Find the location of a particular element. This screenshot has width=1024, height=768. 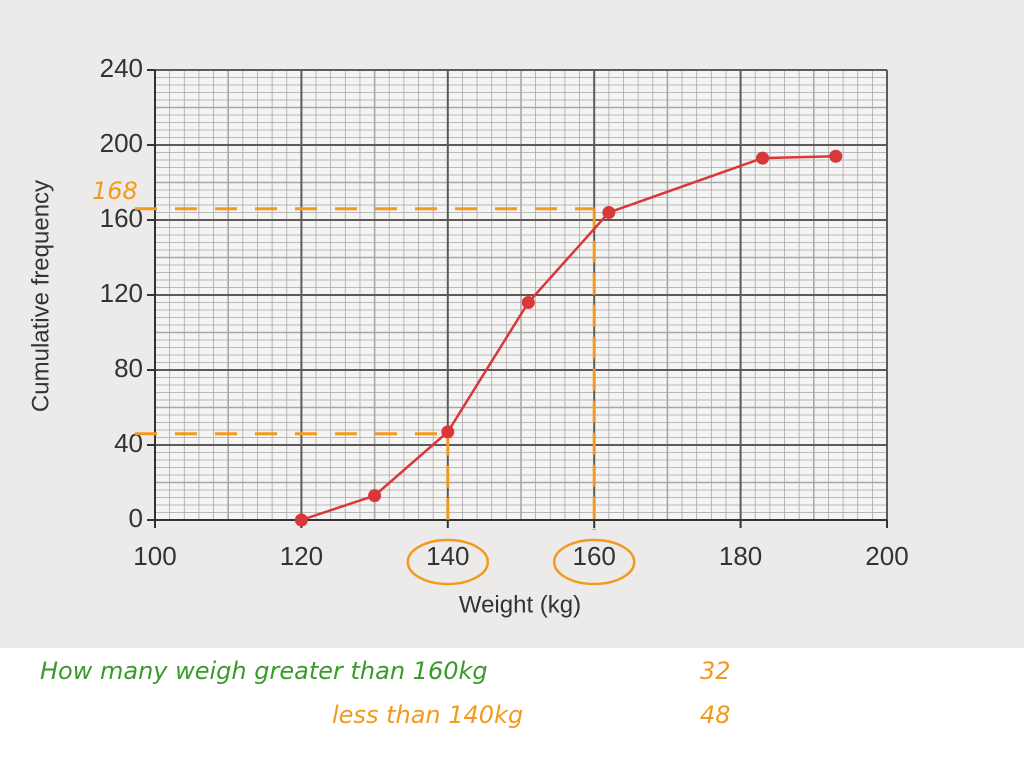

second-question: less than 140kg is located at coordinates (427, 715).